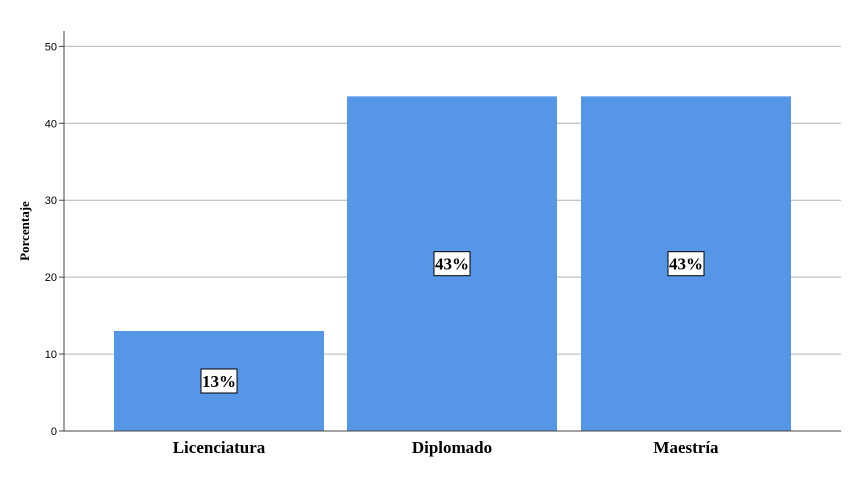  Describe the element at coordinates (51, 201) in the screenshot. I see `y-tick-label-30: 30` at that location.